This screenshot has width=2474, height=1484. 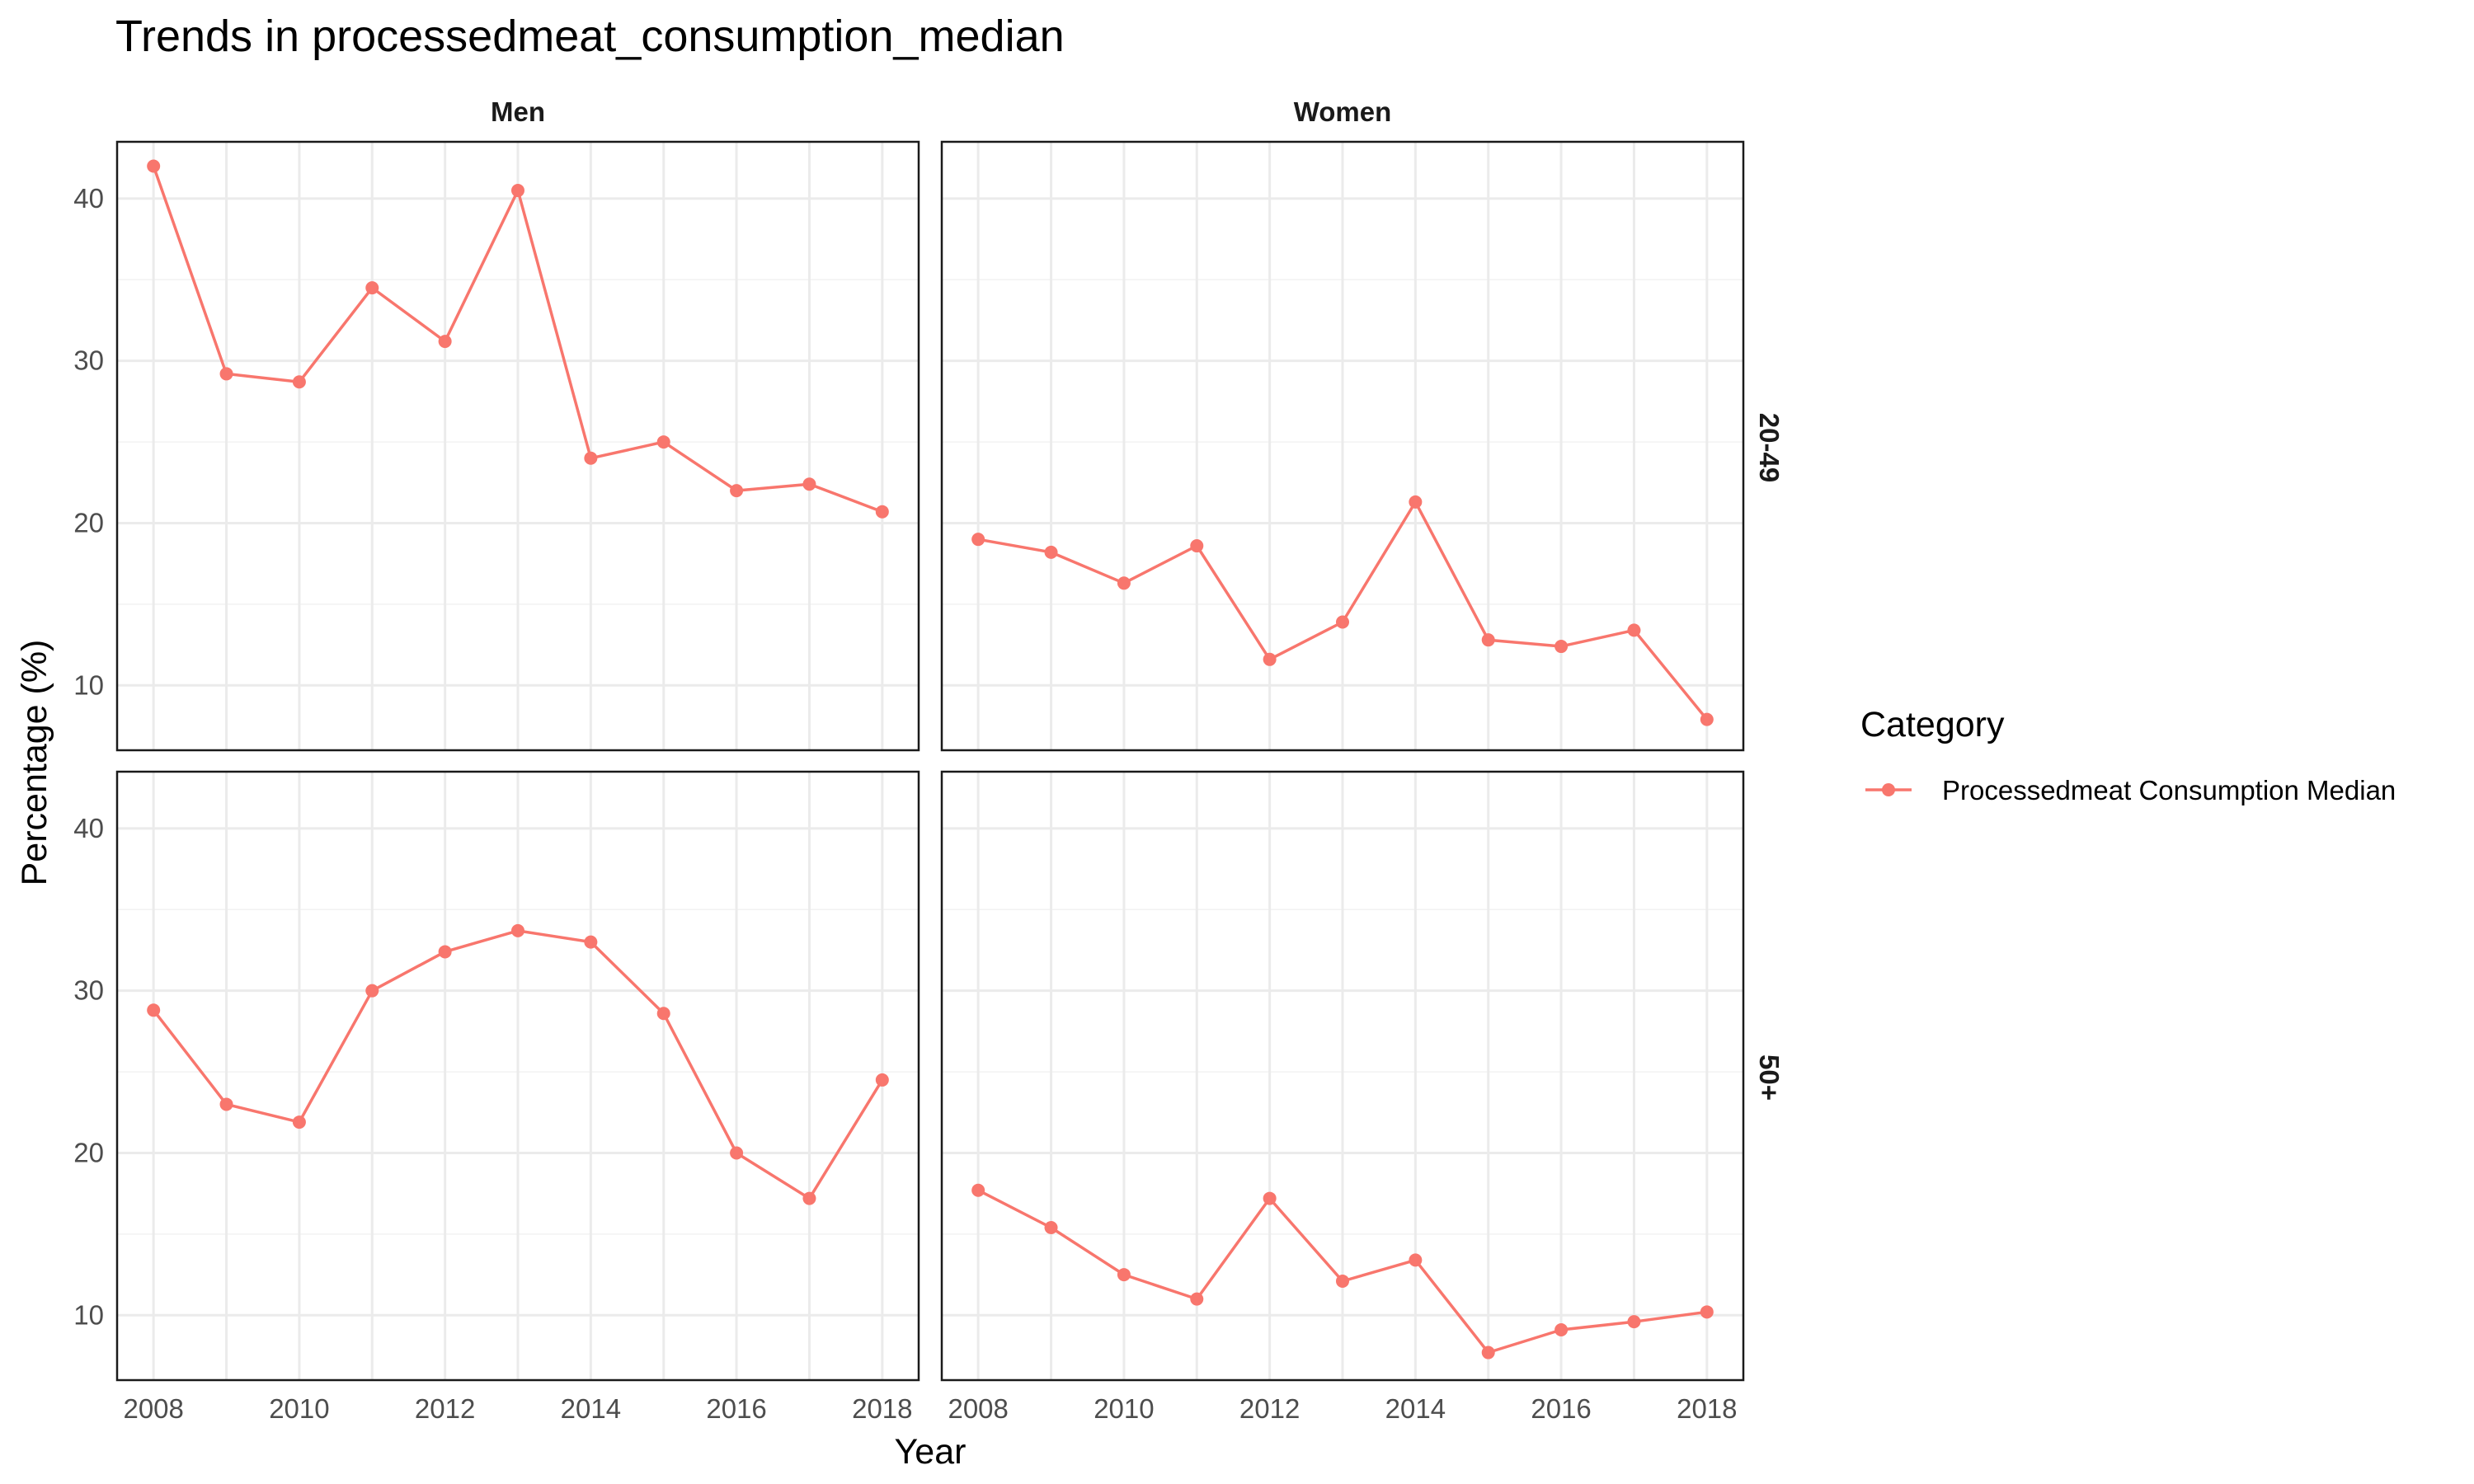 I want to click on panel-men-50plus-point-2014, so click(x=591, y=942).